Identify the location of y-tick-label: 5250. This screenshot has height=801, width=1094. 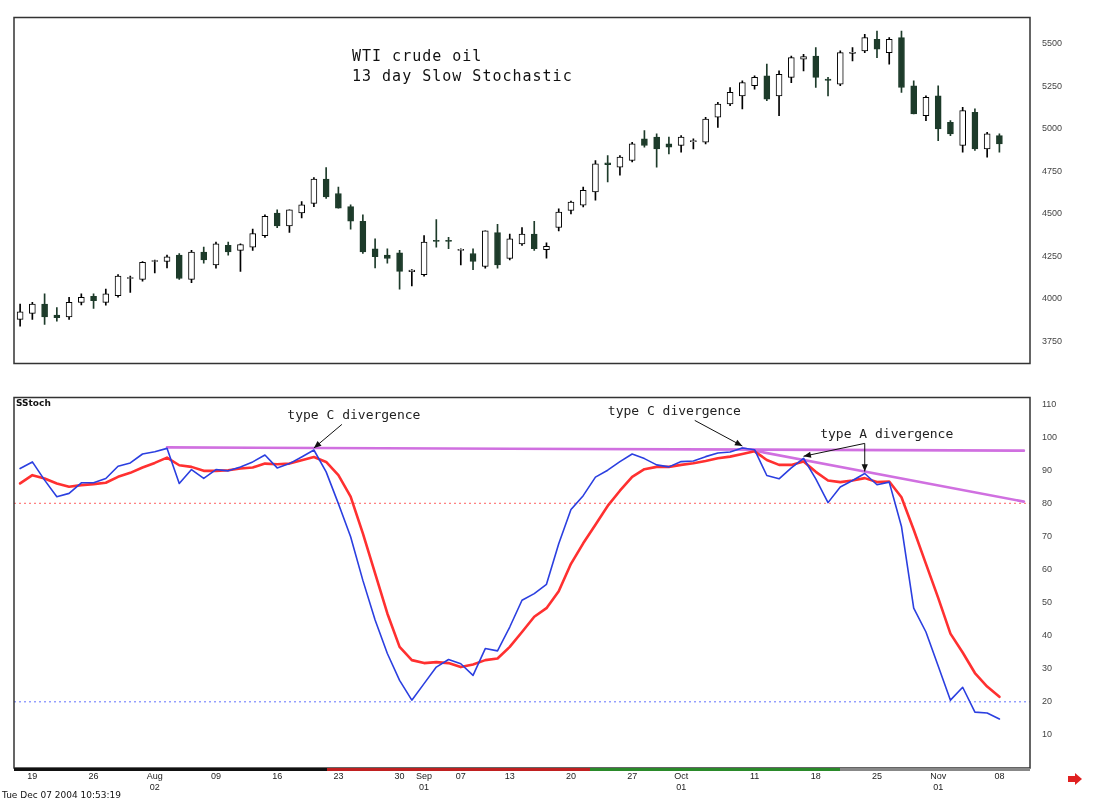
(1052, 85).